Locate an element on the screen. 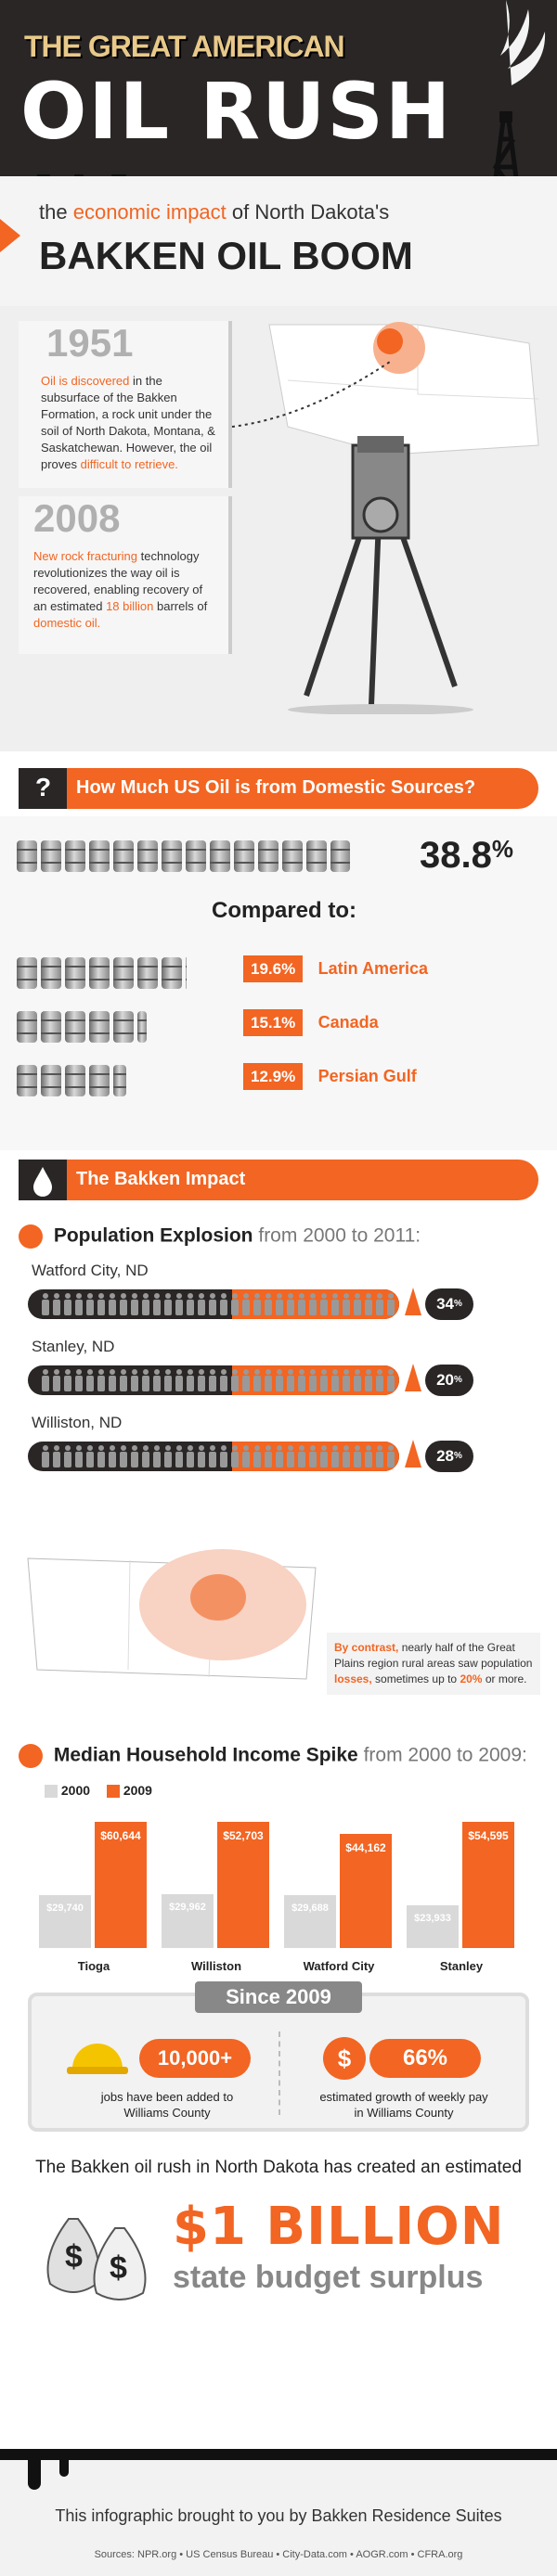 This screenshot has width=557, height=2576. footer is located at coordinates (278, 2512).